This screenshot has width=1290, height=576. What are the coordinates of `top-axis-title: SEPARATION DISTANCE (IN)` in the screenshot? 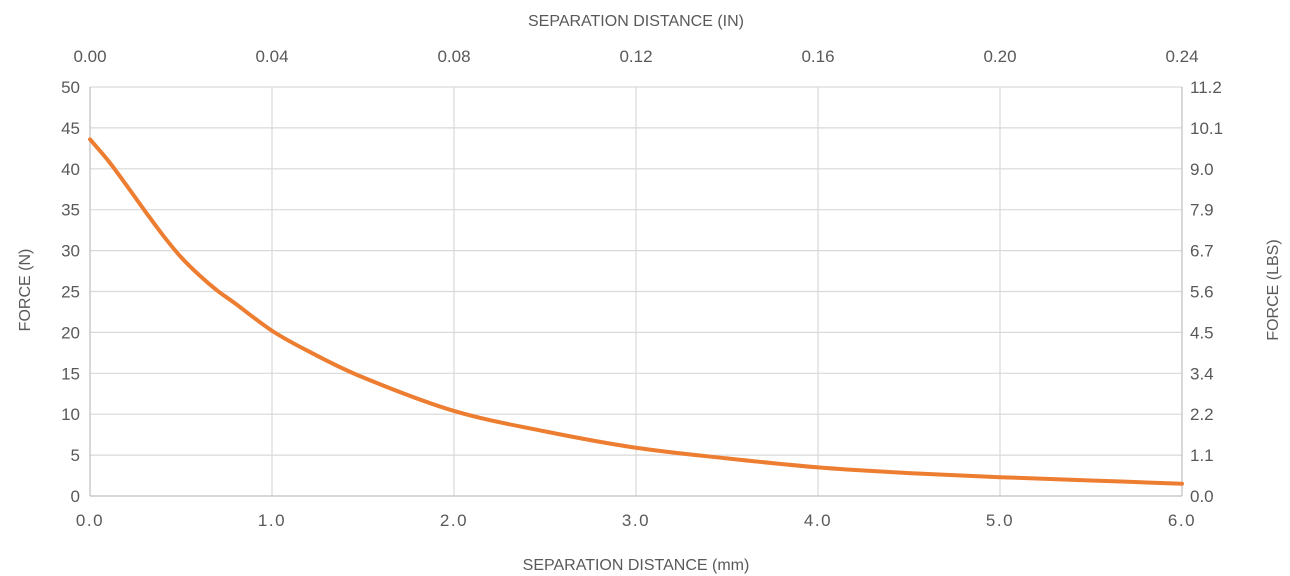 It's located at (636, 21).